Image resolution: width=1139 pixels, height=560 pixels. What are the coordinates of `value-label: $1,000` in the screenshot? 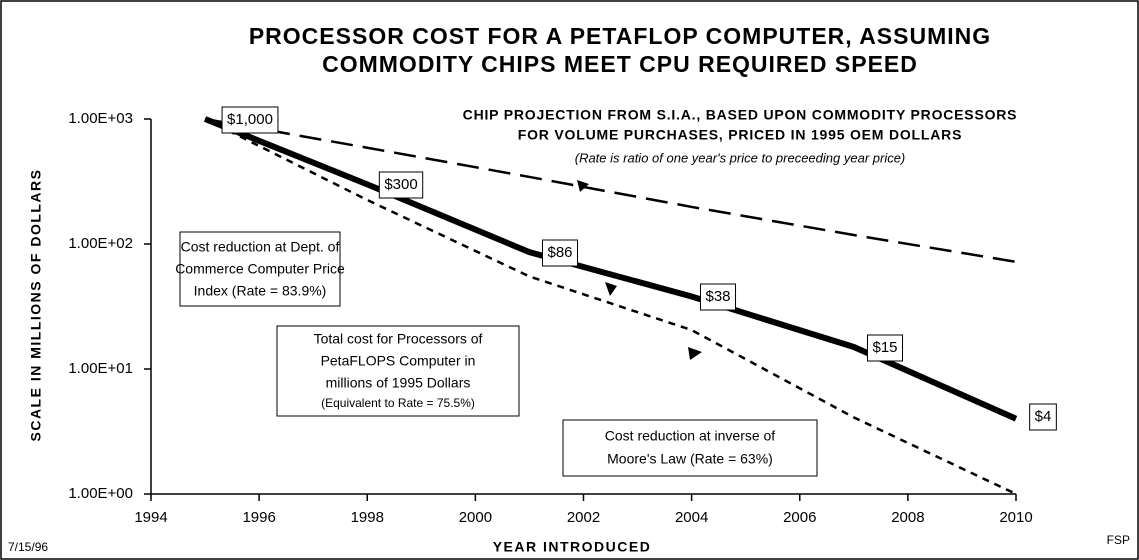 It's located at (250, 119).